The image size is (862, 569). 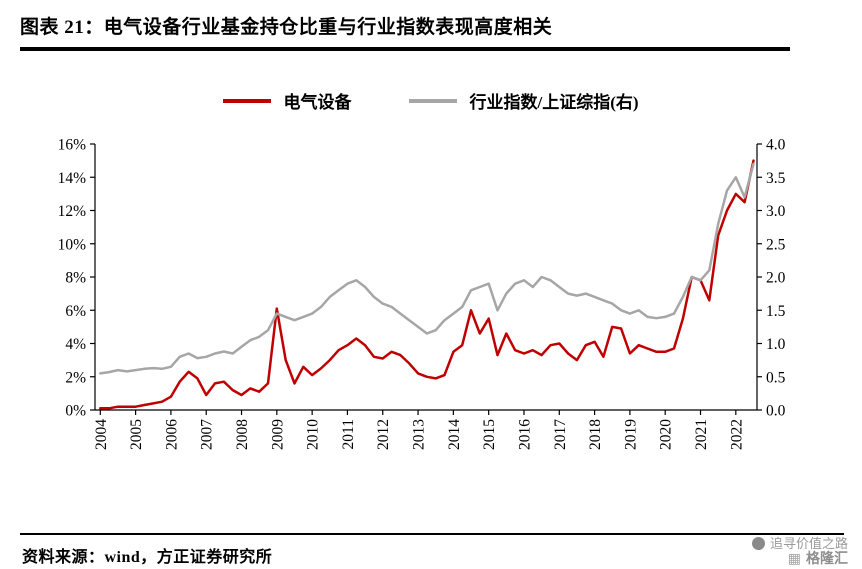 What do you see at coordinates (525, 434) in the screenshot?
I see `svg-text: 2016` at bounding box center [525, 434].